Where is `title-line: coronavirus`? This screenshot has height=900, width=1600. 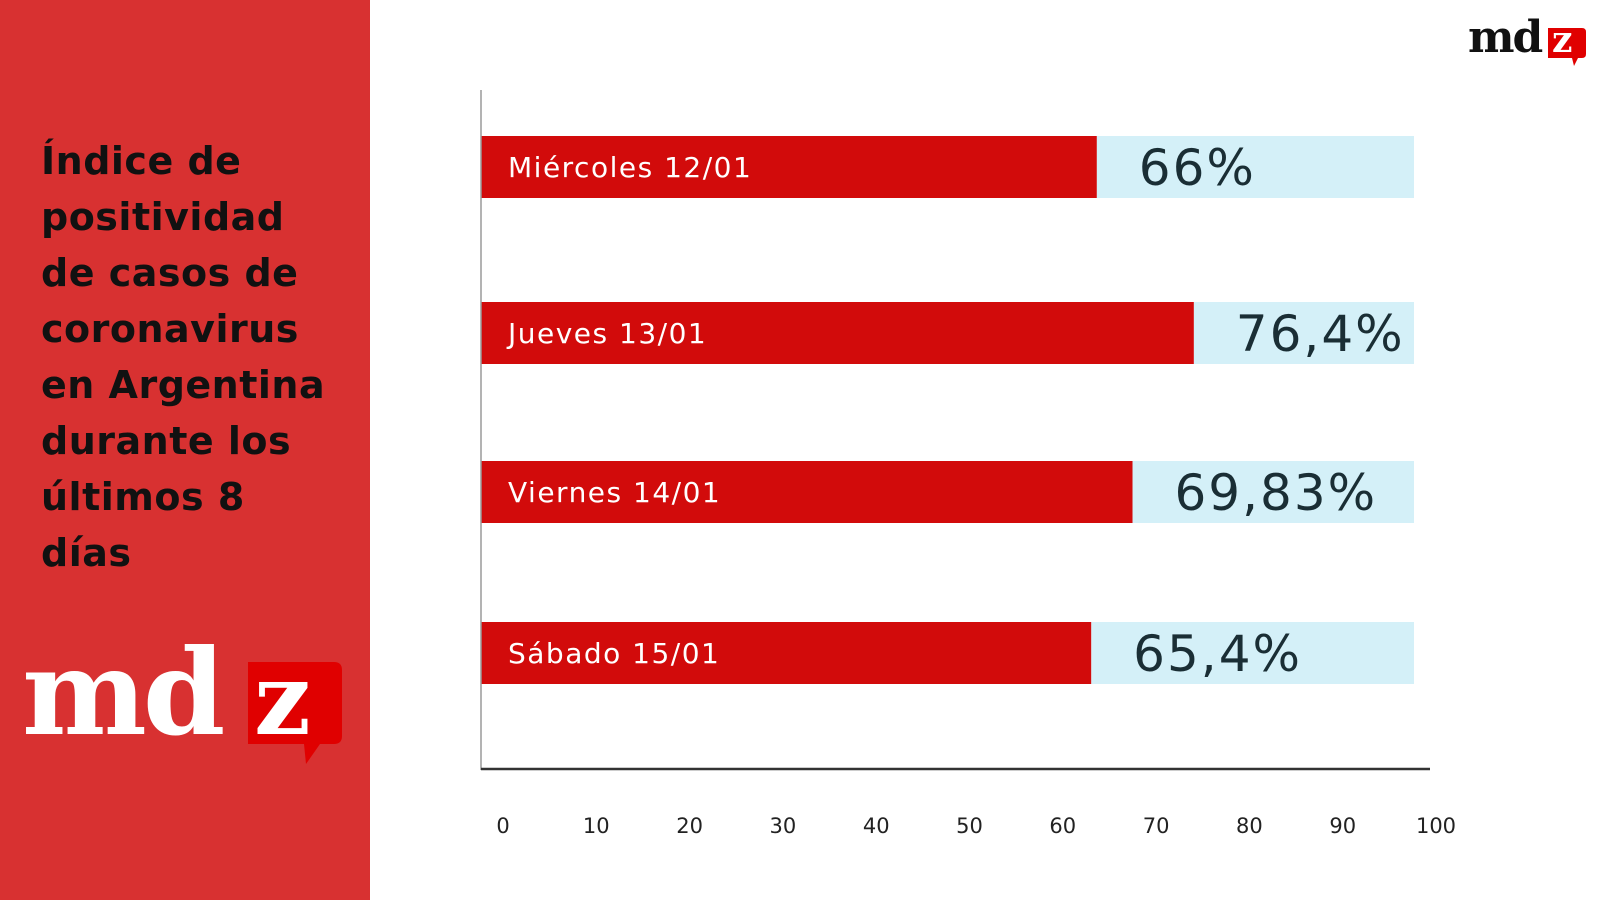 title-line: coronavirus is located at coordinates (170, 329).